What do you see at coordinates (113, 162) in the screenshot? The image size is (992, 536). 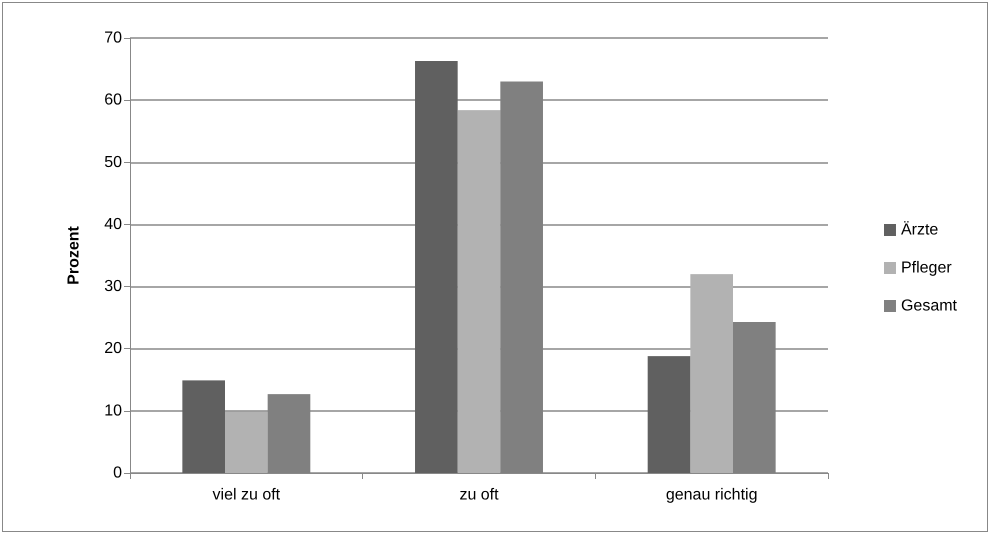 I see `y-tick-label: 50` at bounding box center [113, 162].